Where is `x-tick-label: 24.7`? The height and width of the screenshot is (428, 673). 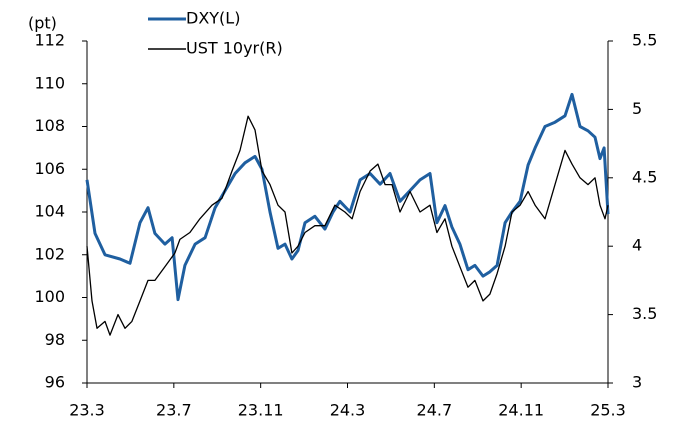
x-tick-label: 24.7 is located at coordinates (435, 410).